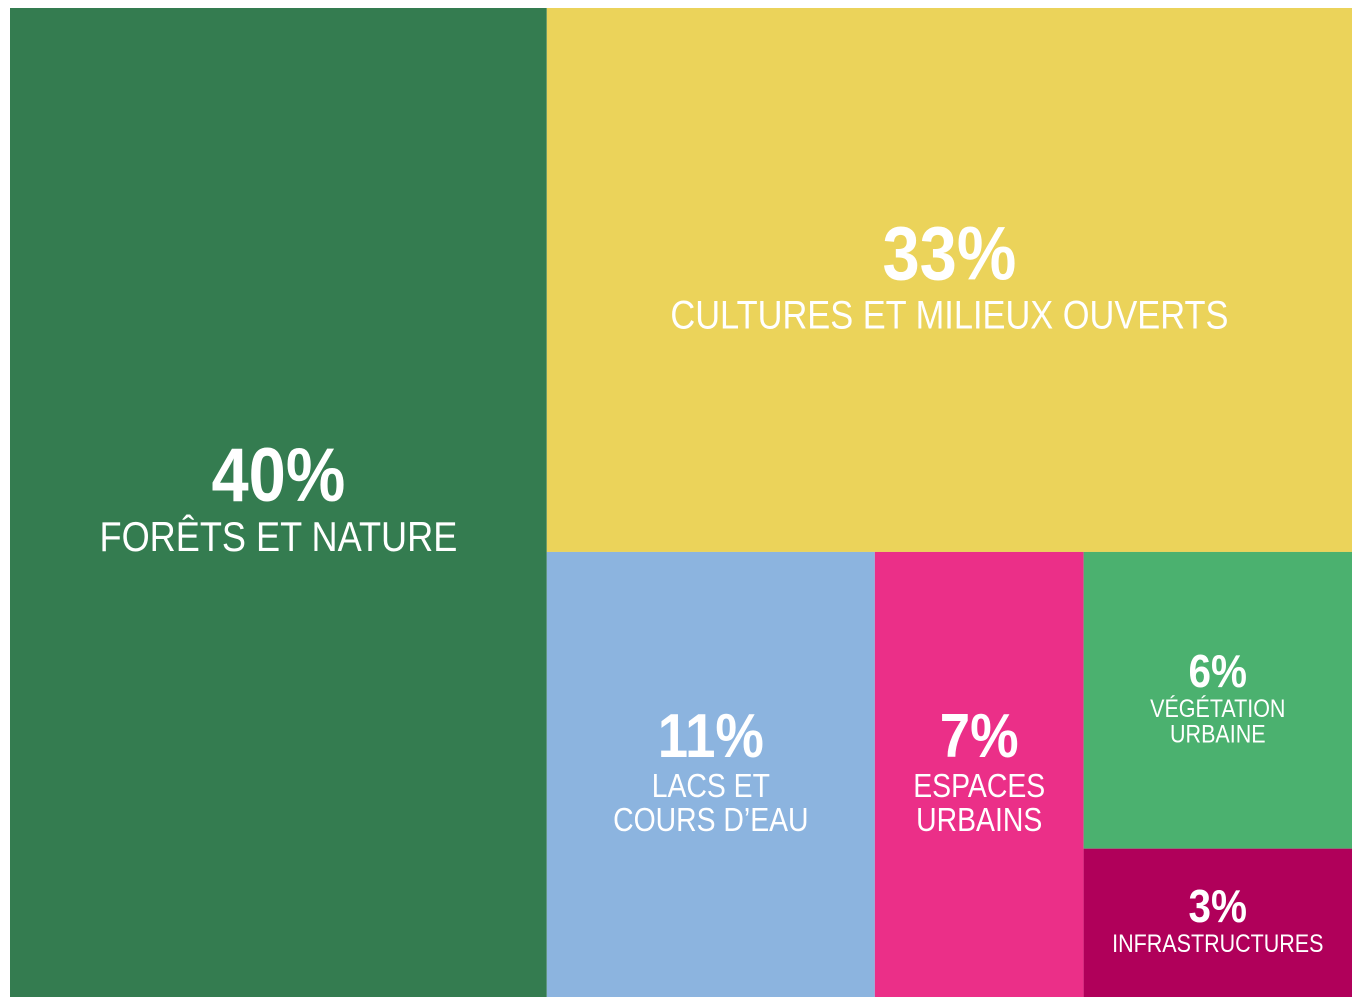  I want to click on value-label: 40%, so click(278, 475).